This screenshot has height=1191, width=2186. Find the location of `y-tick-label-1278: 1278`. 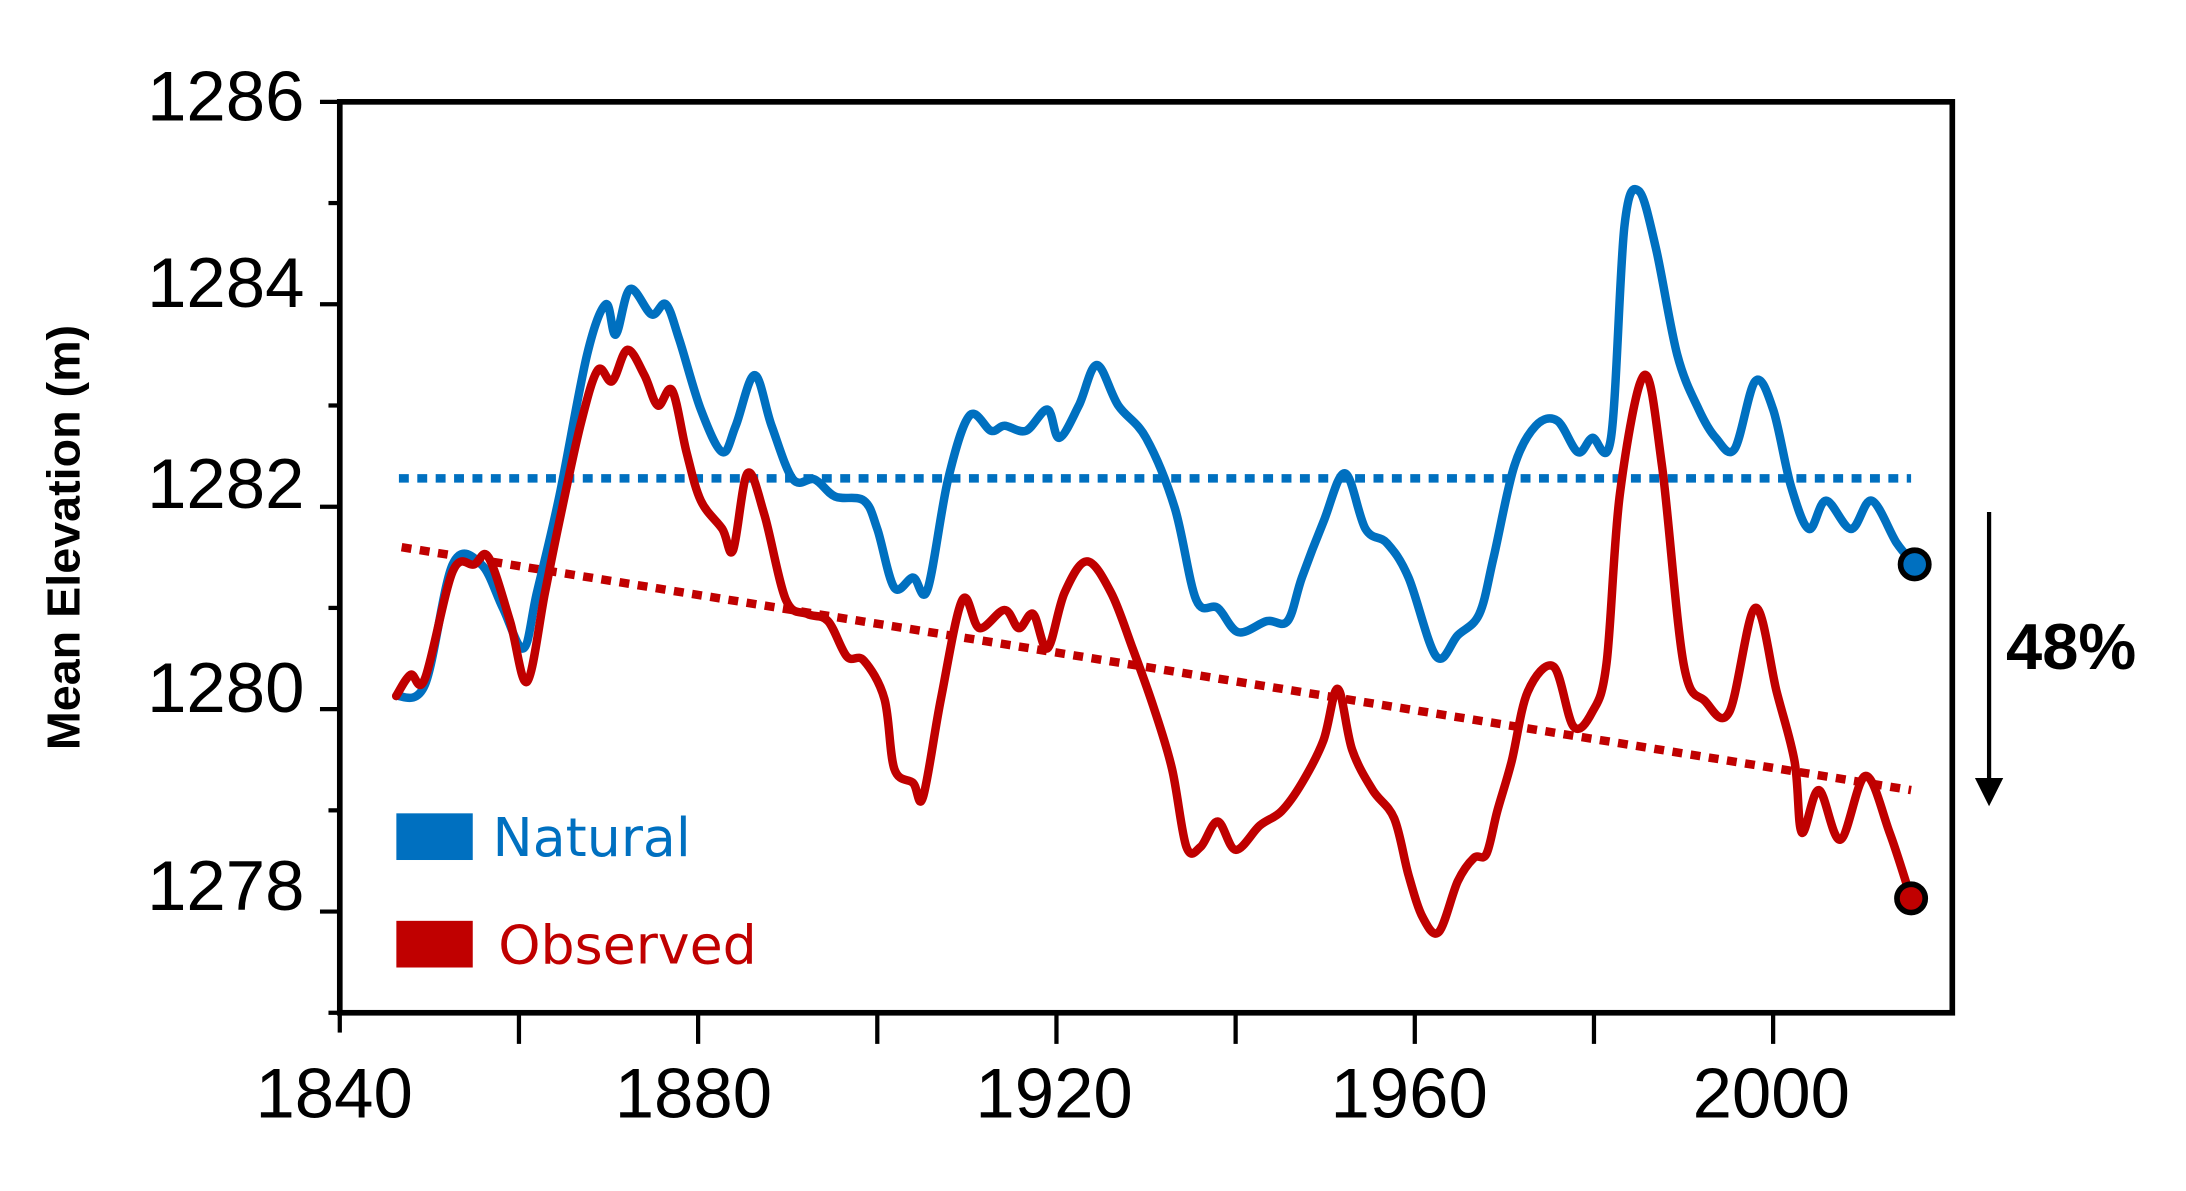

y-tick-label-1278: 1278 is located at coordinates (225, 885).